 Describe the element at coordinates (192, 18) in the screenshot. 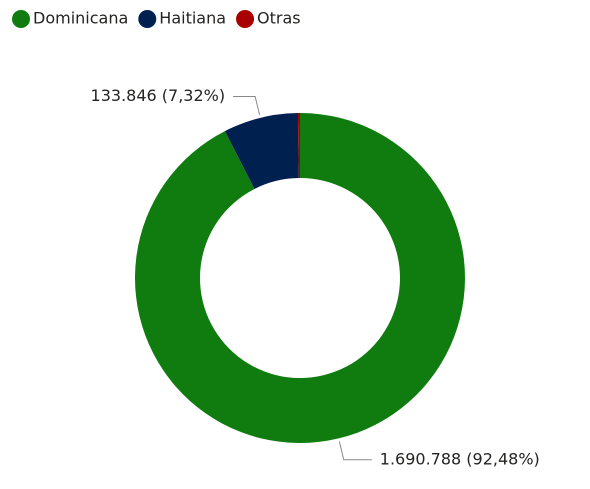

I see `legend-label: Haitiana` at that location.